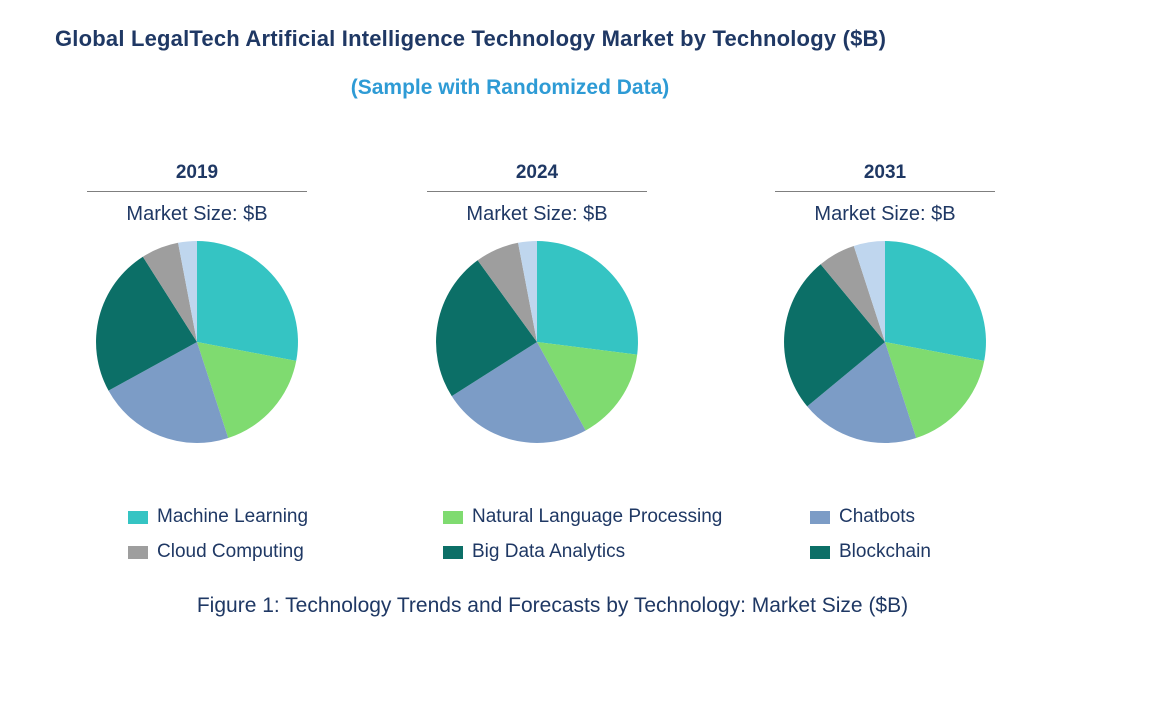 The height and width of the screenshot is (711, 1170). I want to click on legend-label: Machine Learning, so click(233, 516).